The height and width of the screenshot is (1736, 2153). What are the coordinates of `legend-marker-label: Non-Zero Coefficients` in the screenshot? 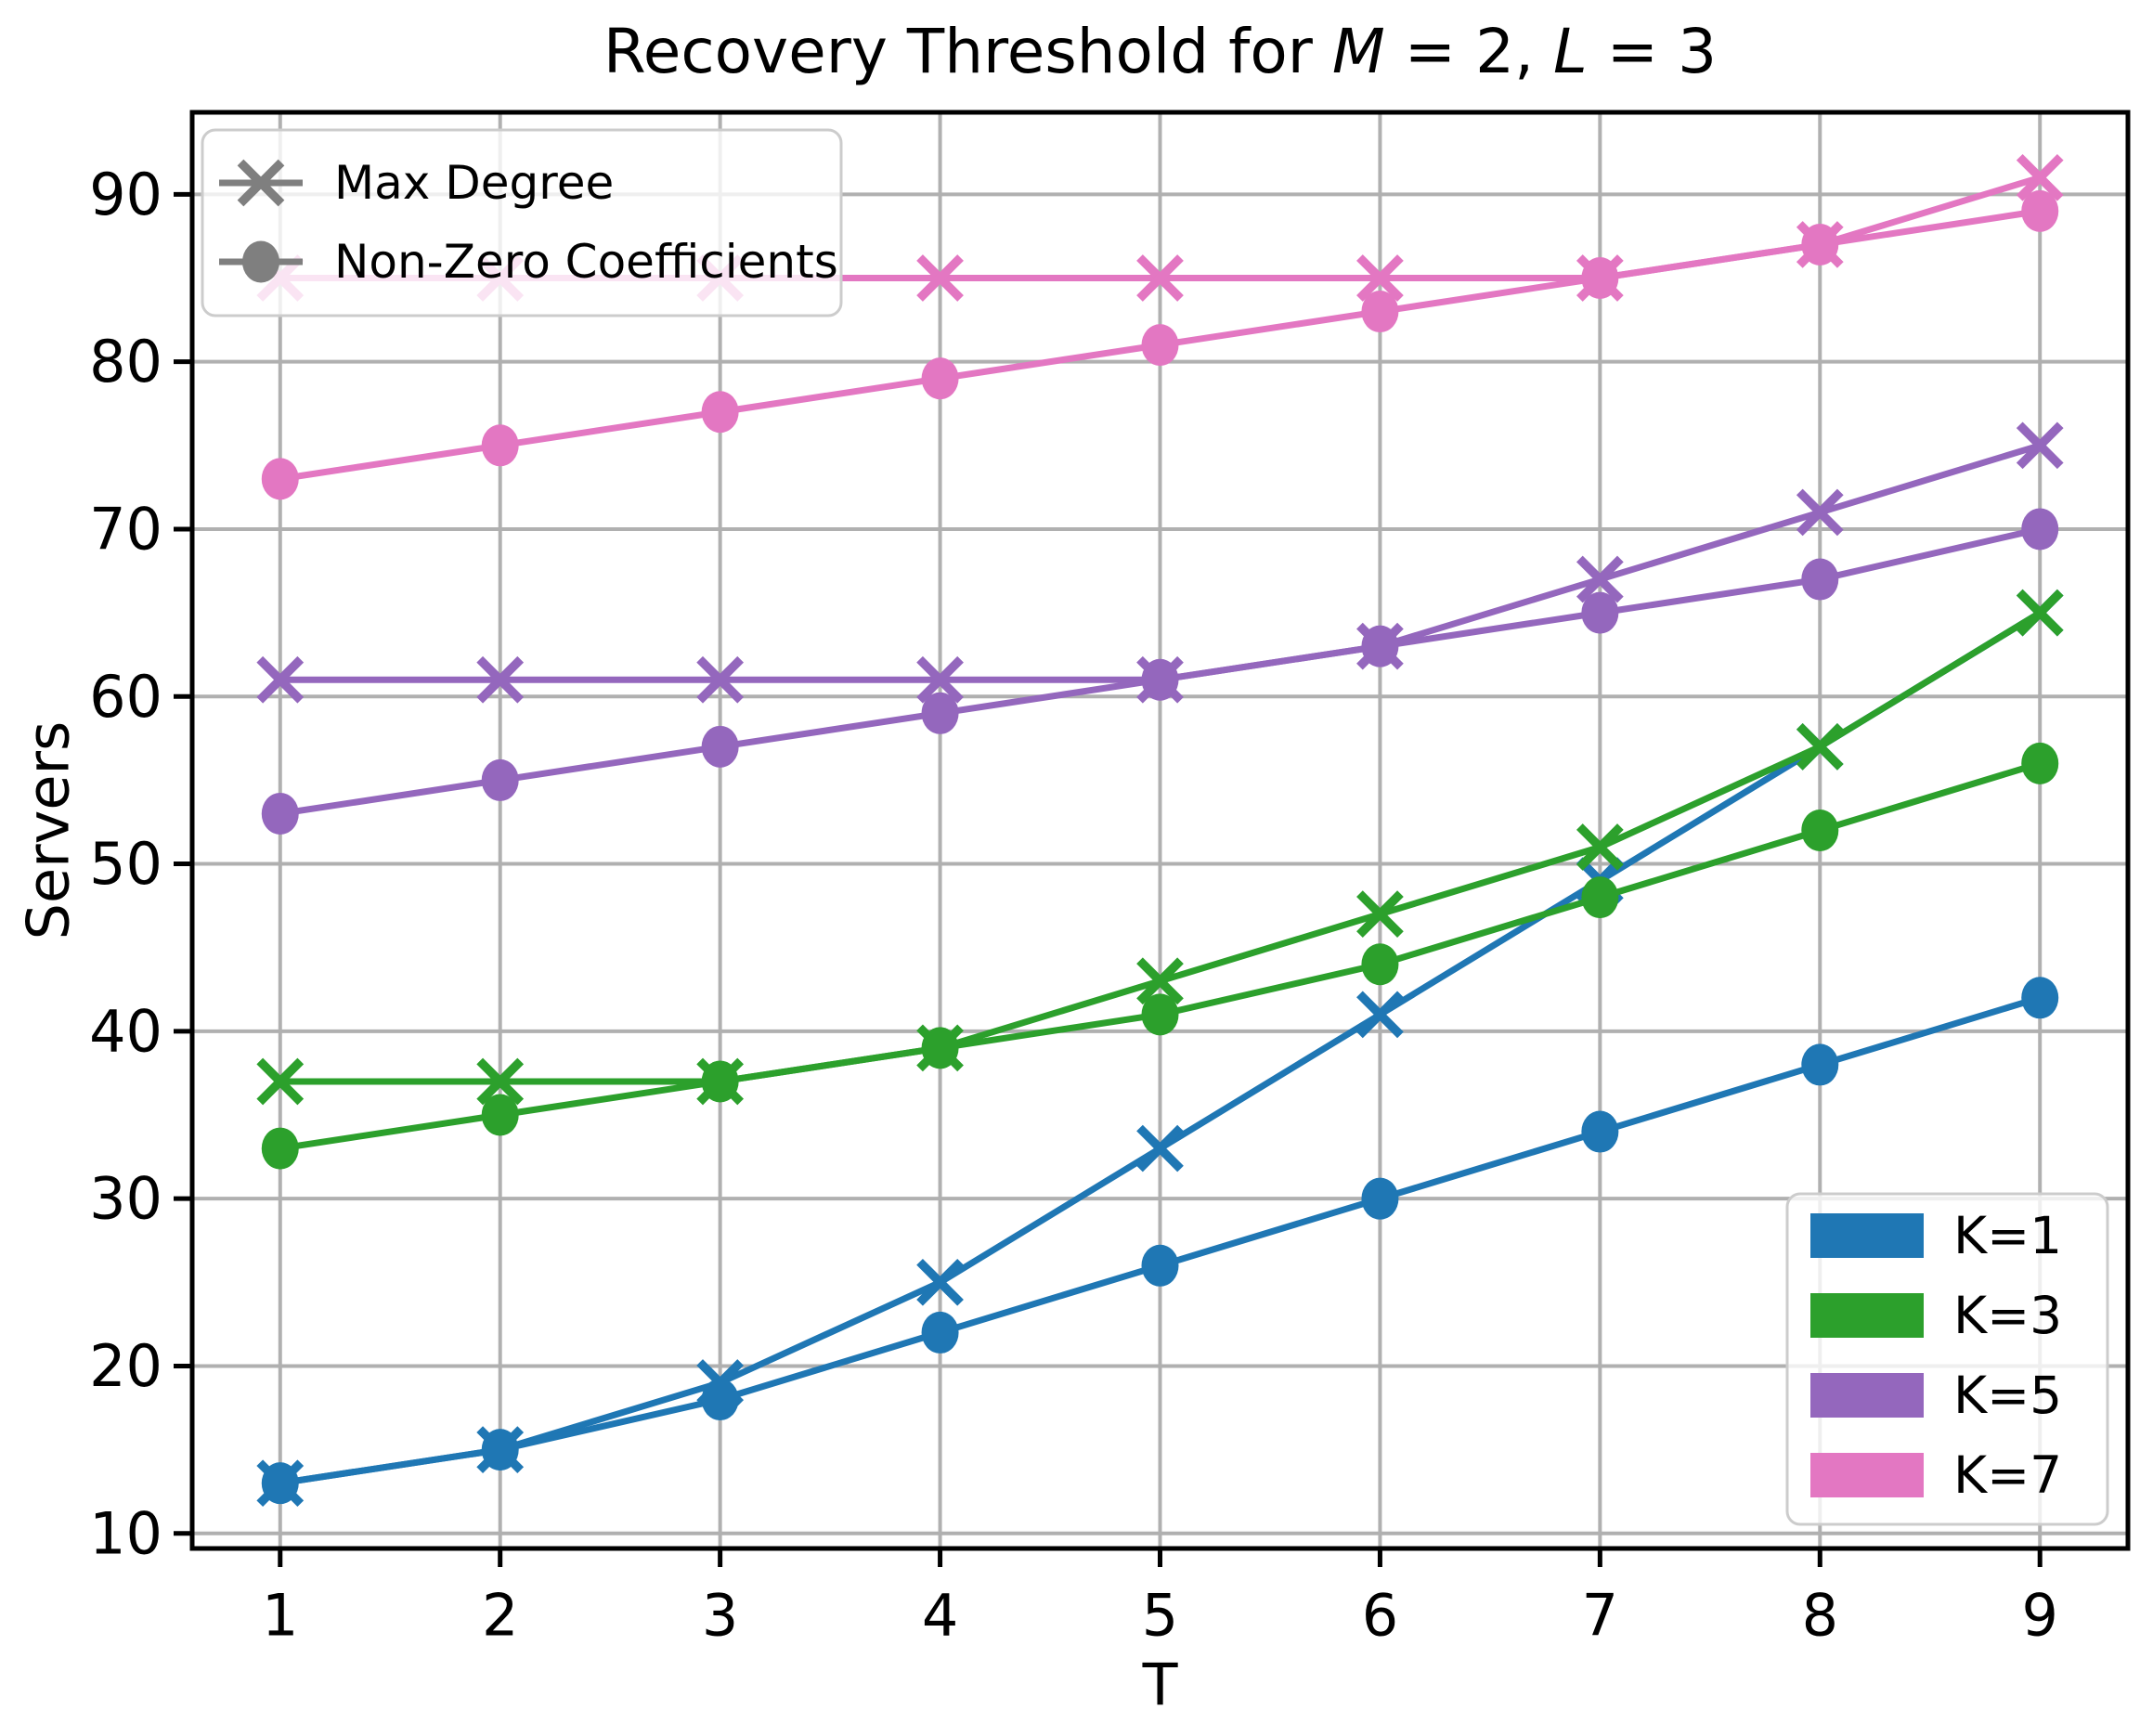 It's located at (586, 262).